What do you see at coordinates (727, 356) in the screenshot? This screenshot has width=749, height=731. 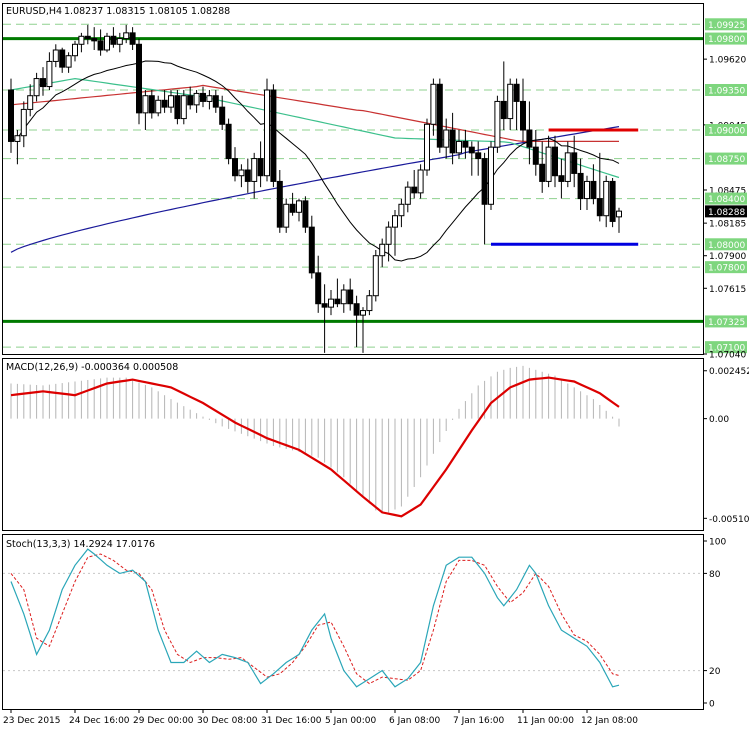 I see `price-tick-label: 1.07040` at bounding box center [727, 356].